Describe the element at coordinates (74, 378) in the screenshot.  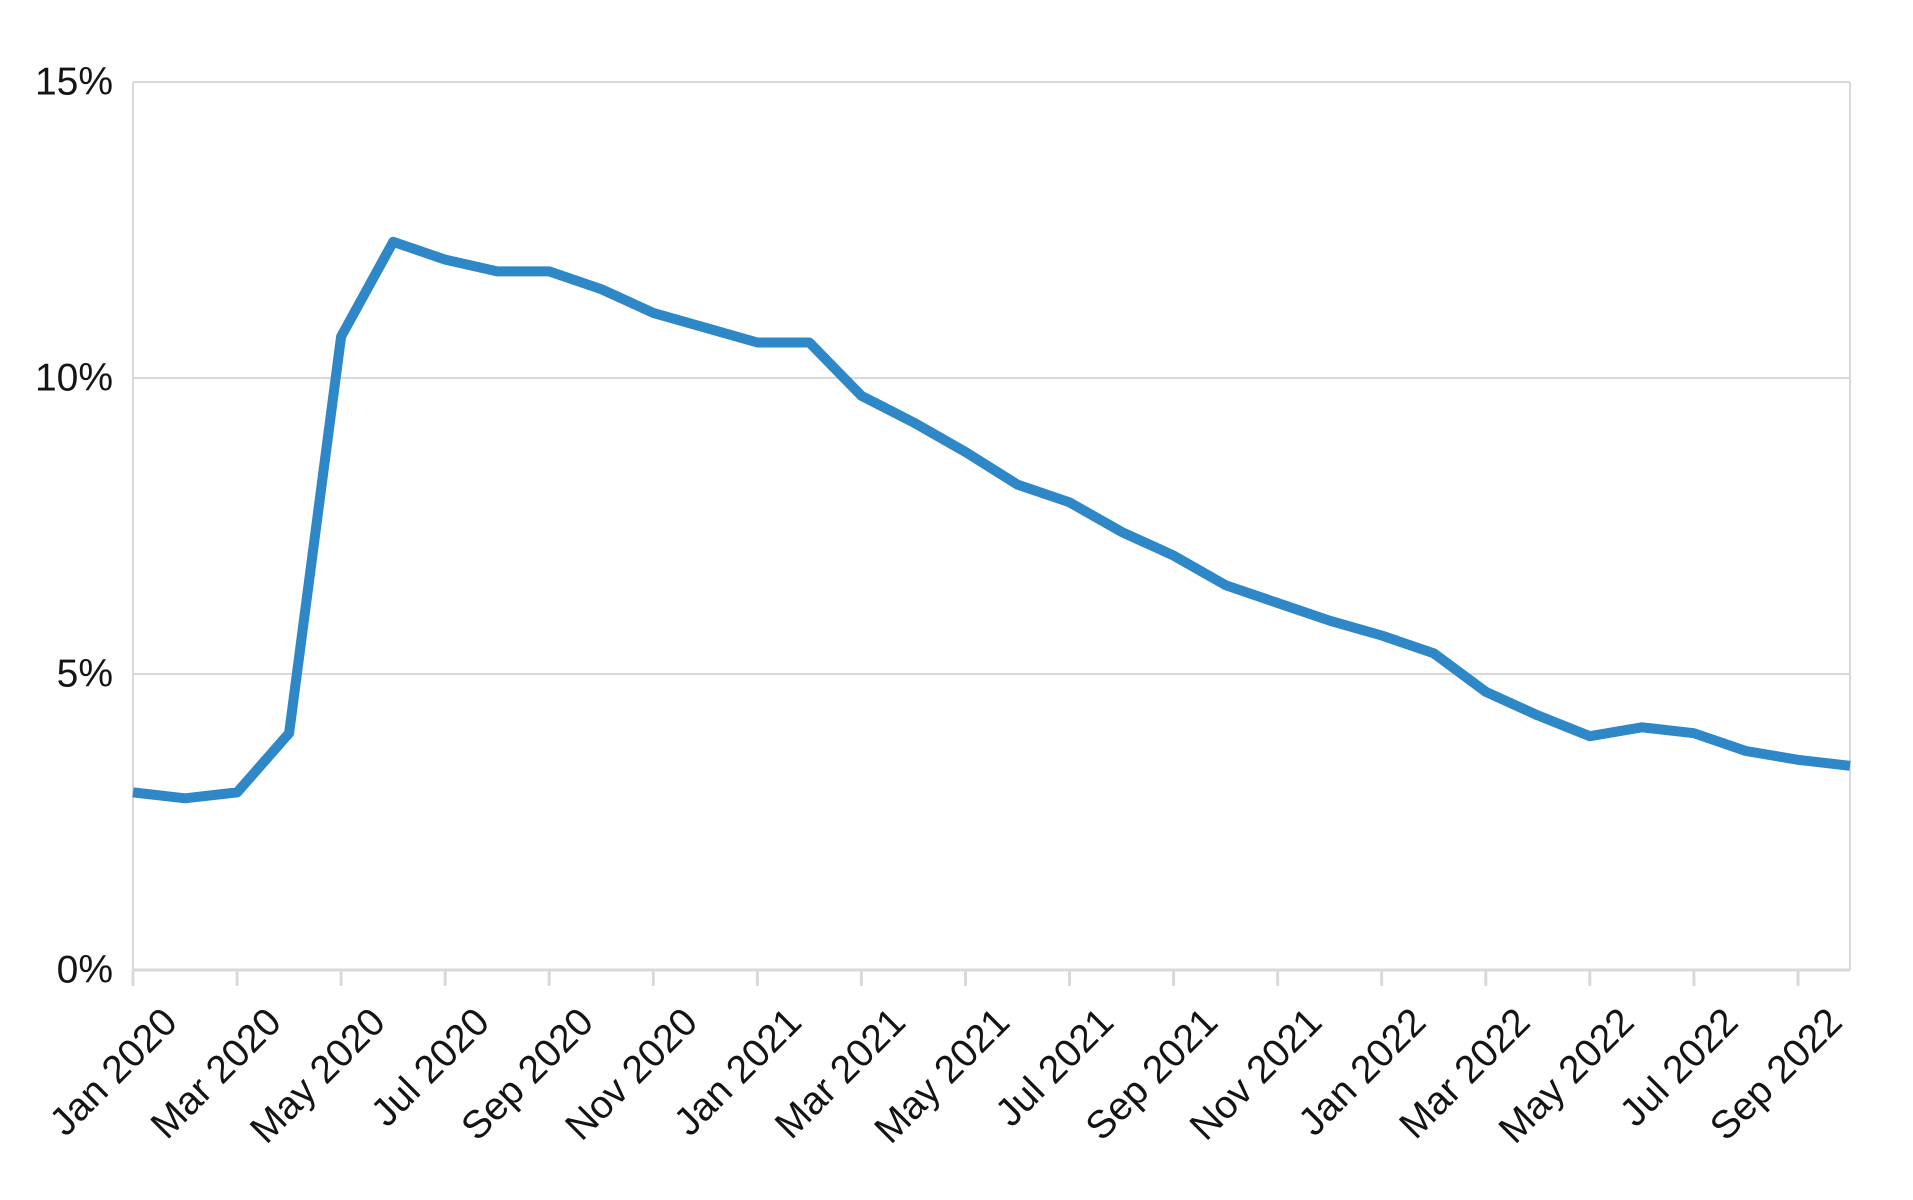
I see `y-tick-label: 10%` at that location.